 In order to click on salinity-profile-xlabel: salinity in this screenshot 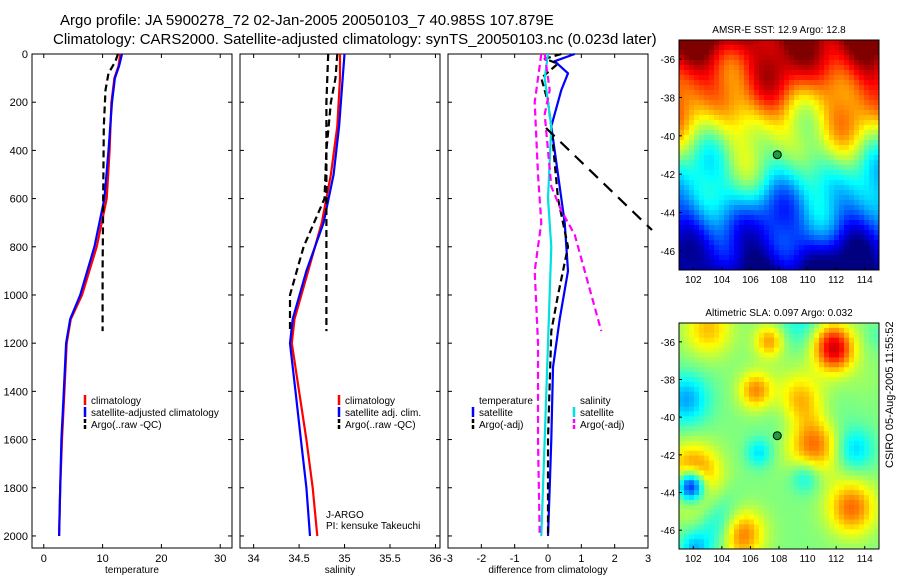, I will do `click(340, 570)`.